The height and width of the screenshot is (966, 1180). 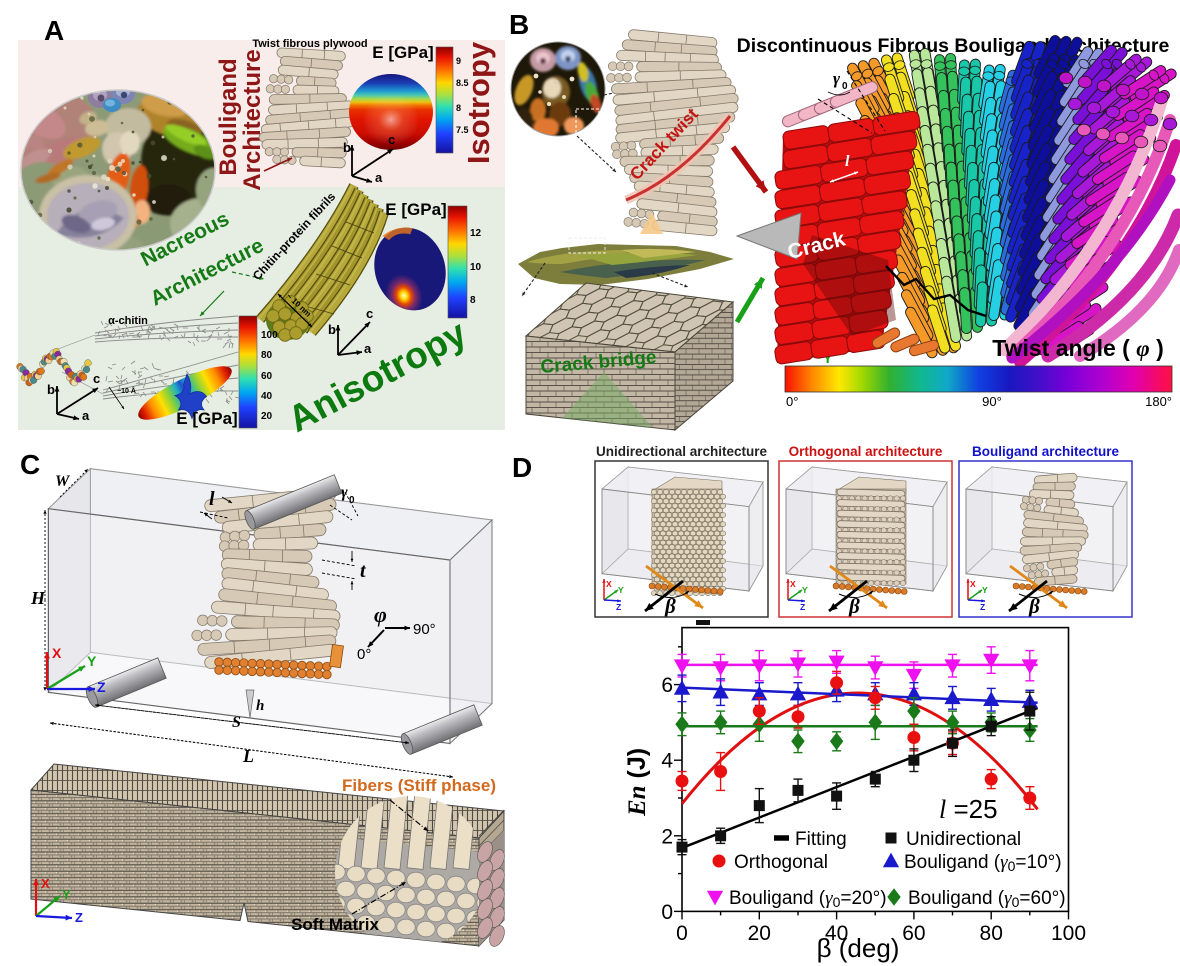 I want to click on svg-text: Orthogonal architecture, so click(x=866, y=451).